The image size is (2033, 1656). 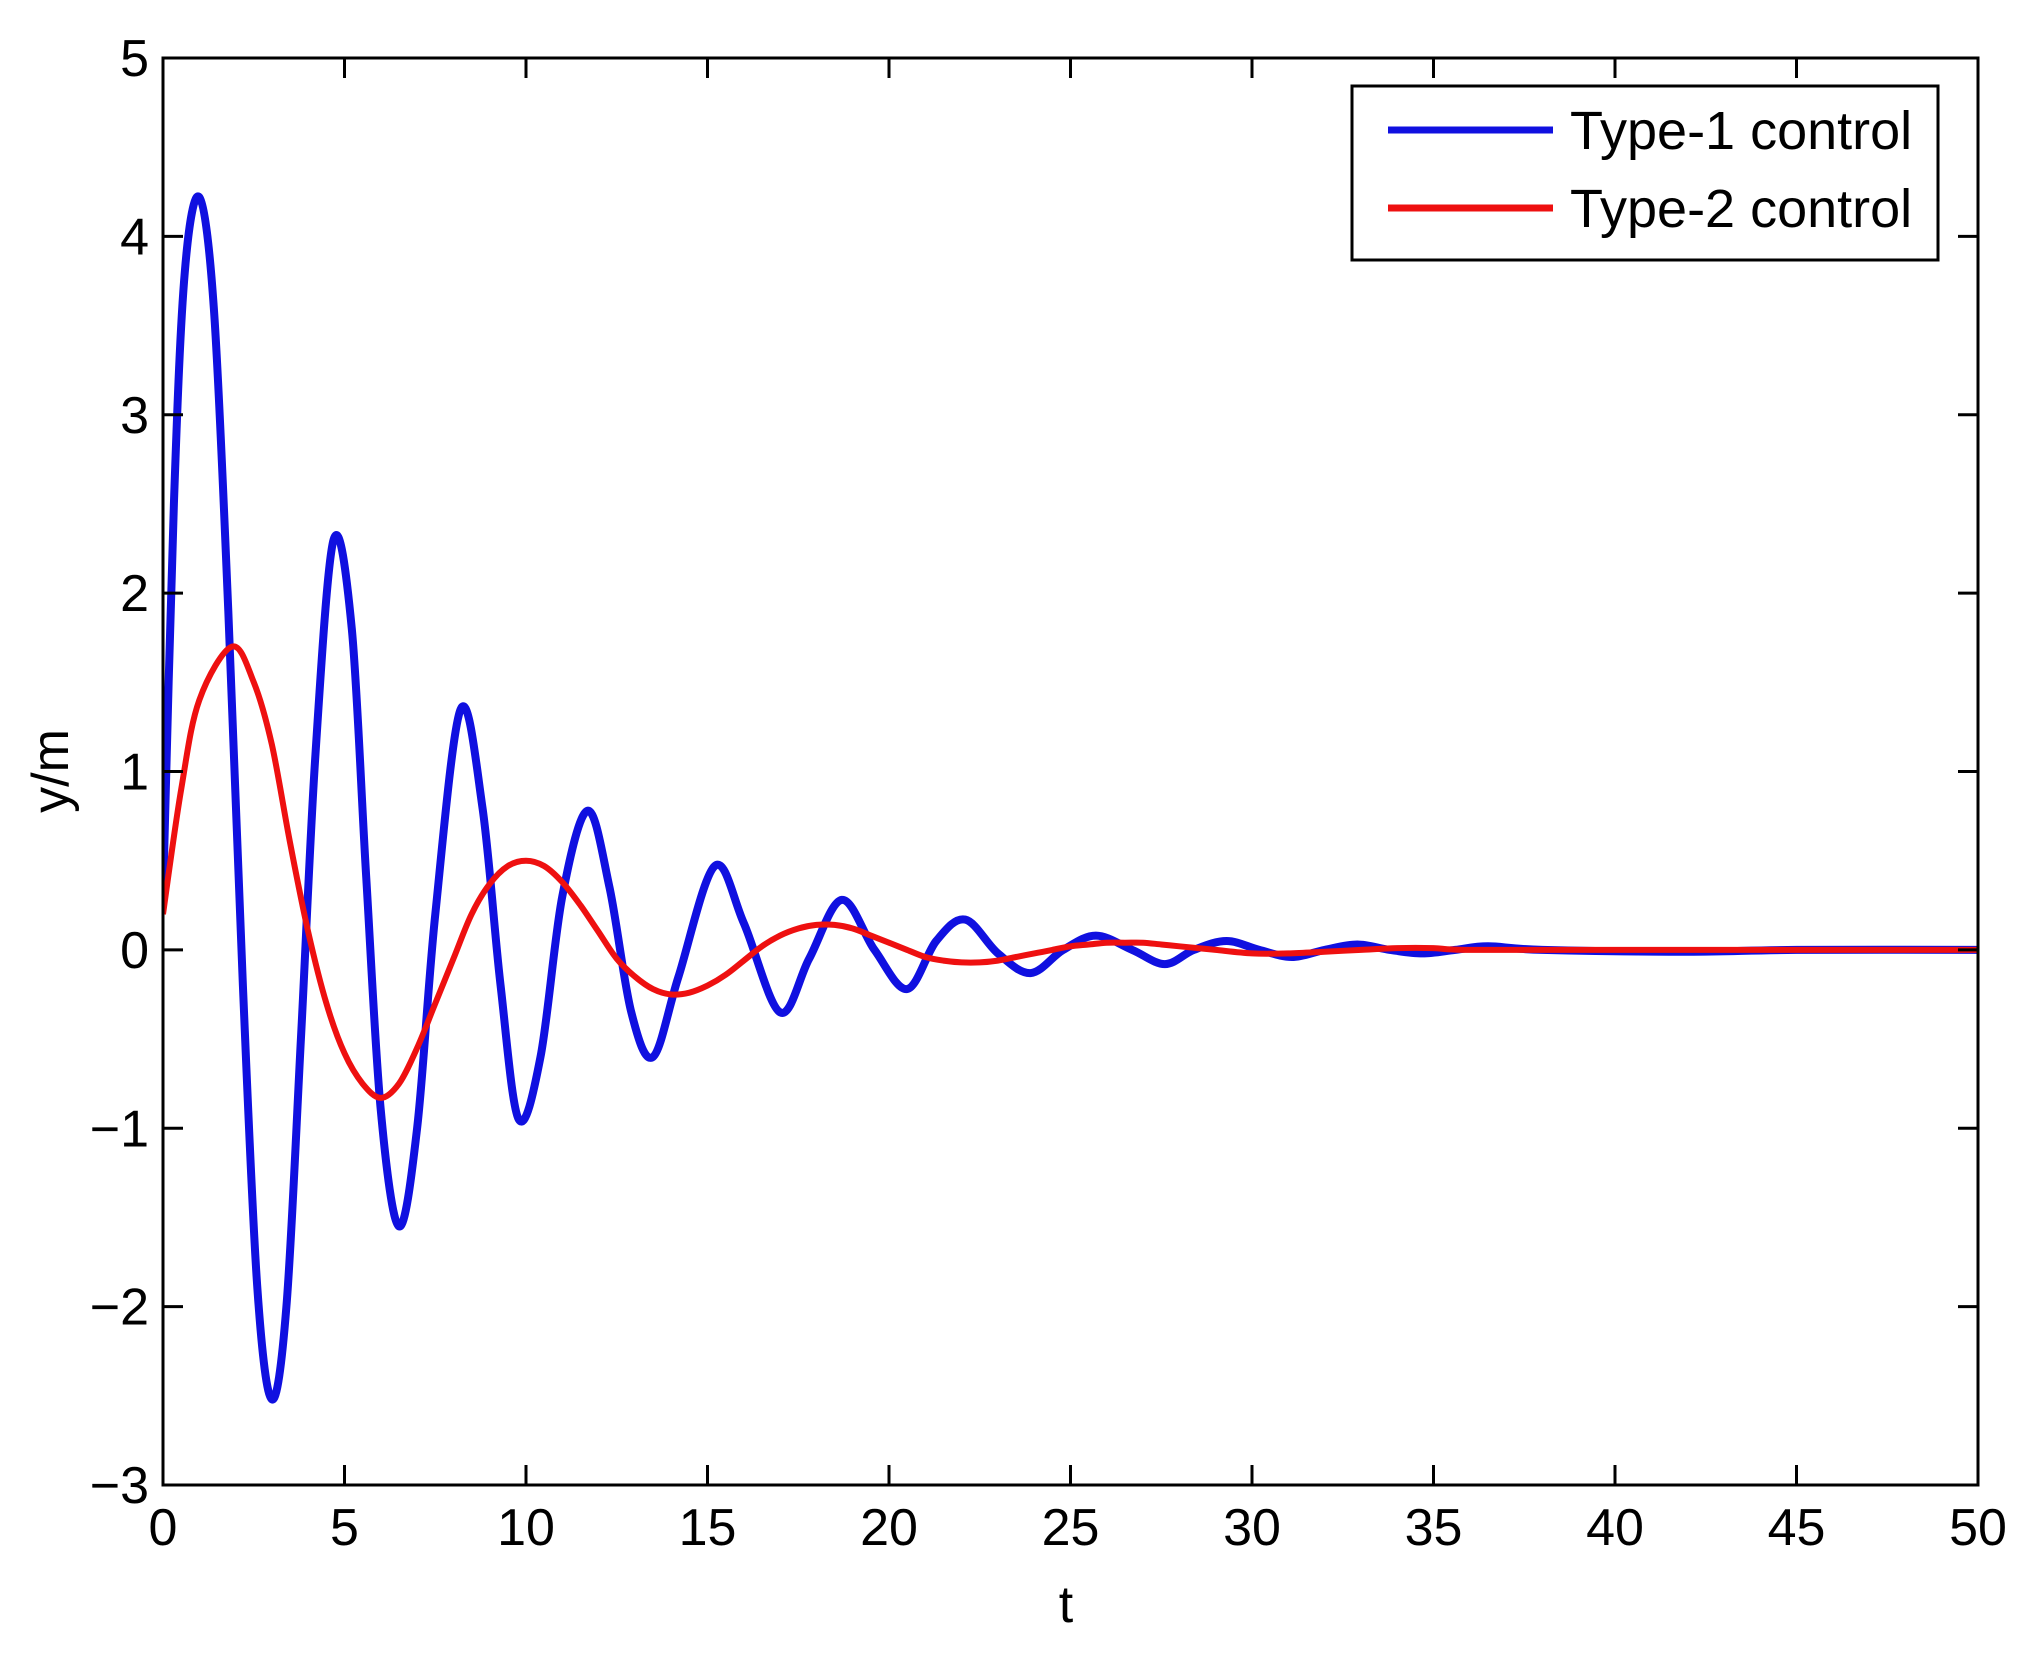 I want to click on x-tick-label: 5, so click(x=344, y=1528).